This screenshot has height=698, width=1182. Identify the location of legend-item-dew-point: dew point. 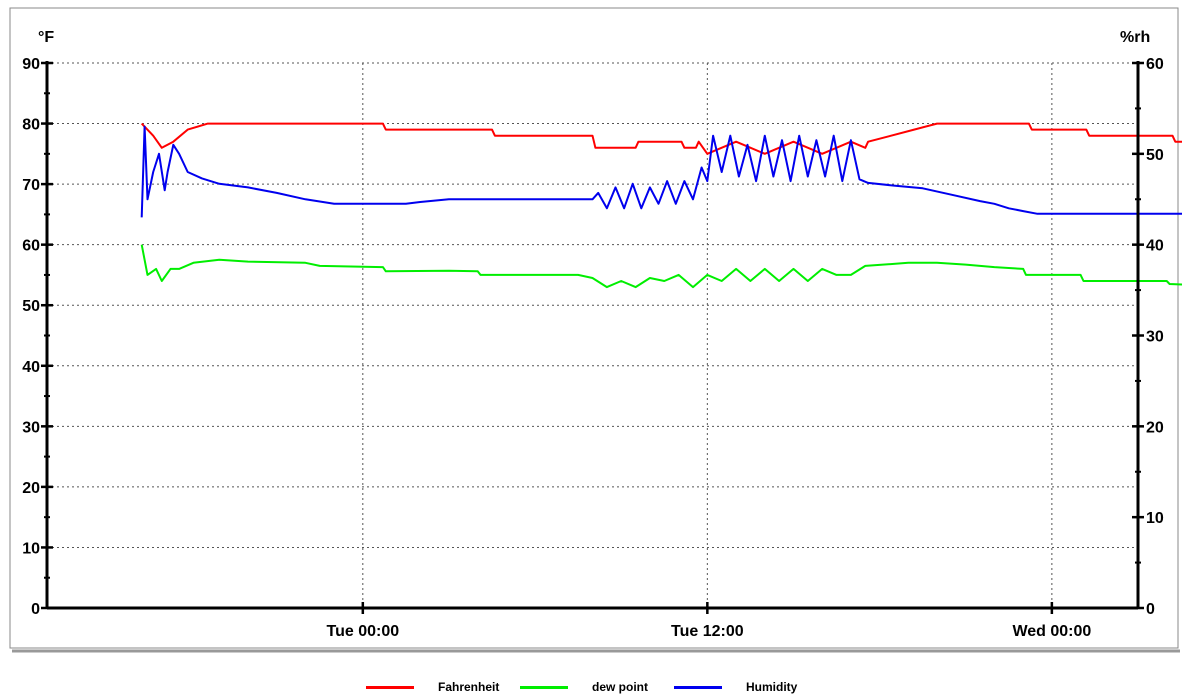
(591, 687).